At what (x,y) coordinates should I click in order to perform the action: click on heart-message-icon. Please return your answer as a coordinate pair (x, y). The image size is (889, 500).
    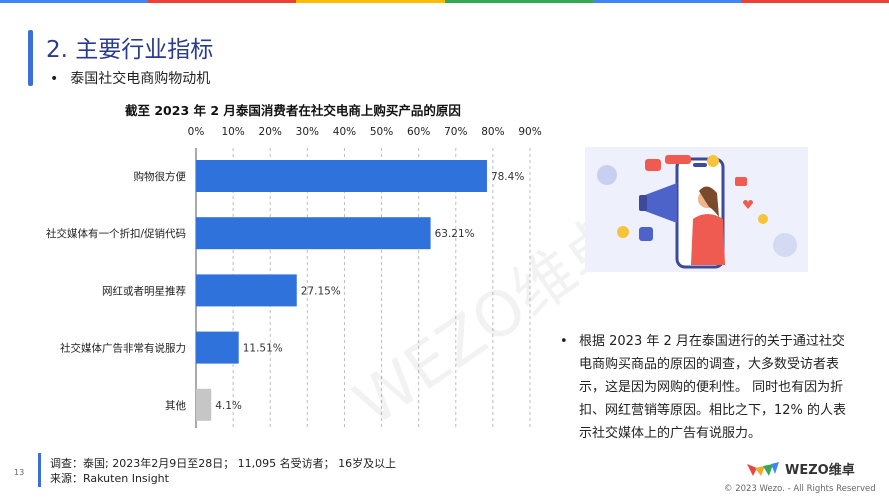
    Looking at the image, I should click on (653, 165).